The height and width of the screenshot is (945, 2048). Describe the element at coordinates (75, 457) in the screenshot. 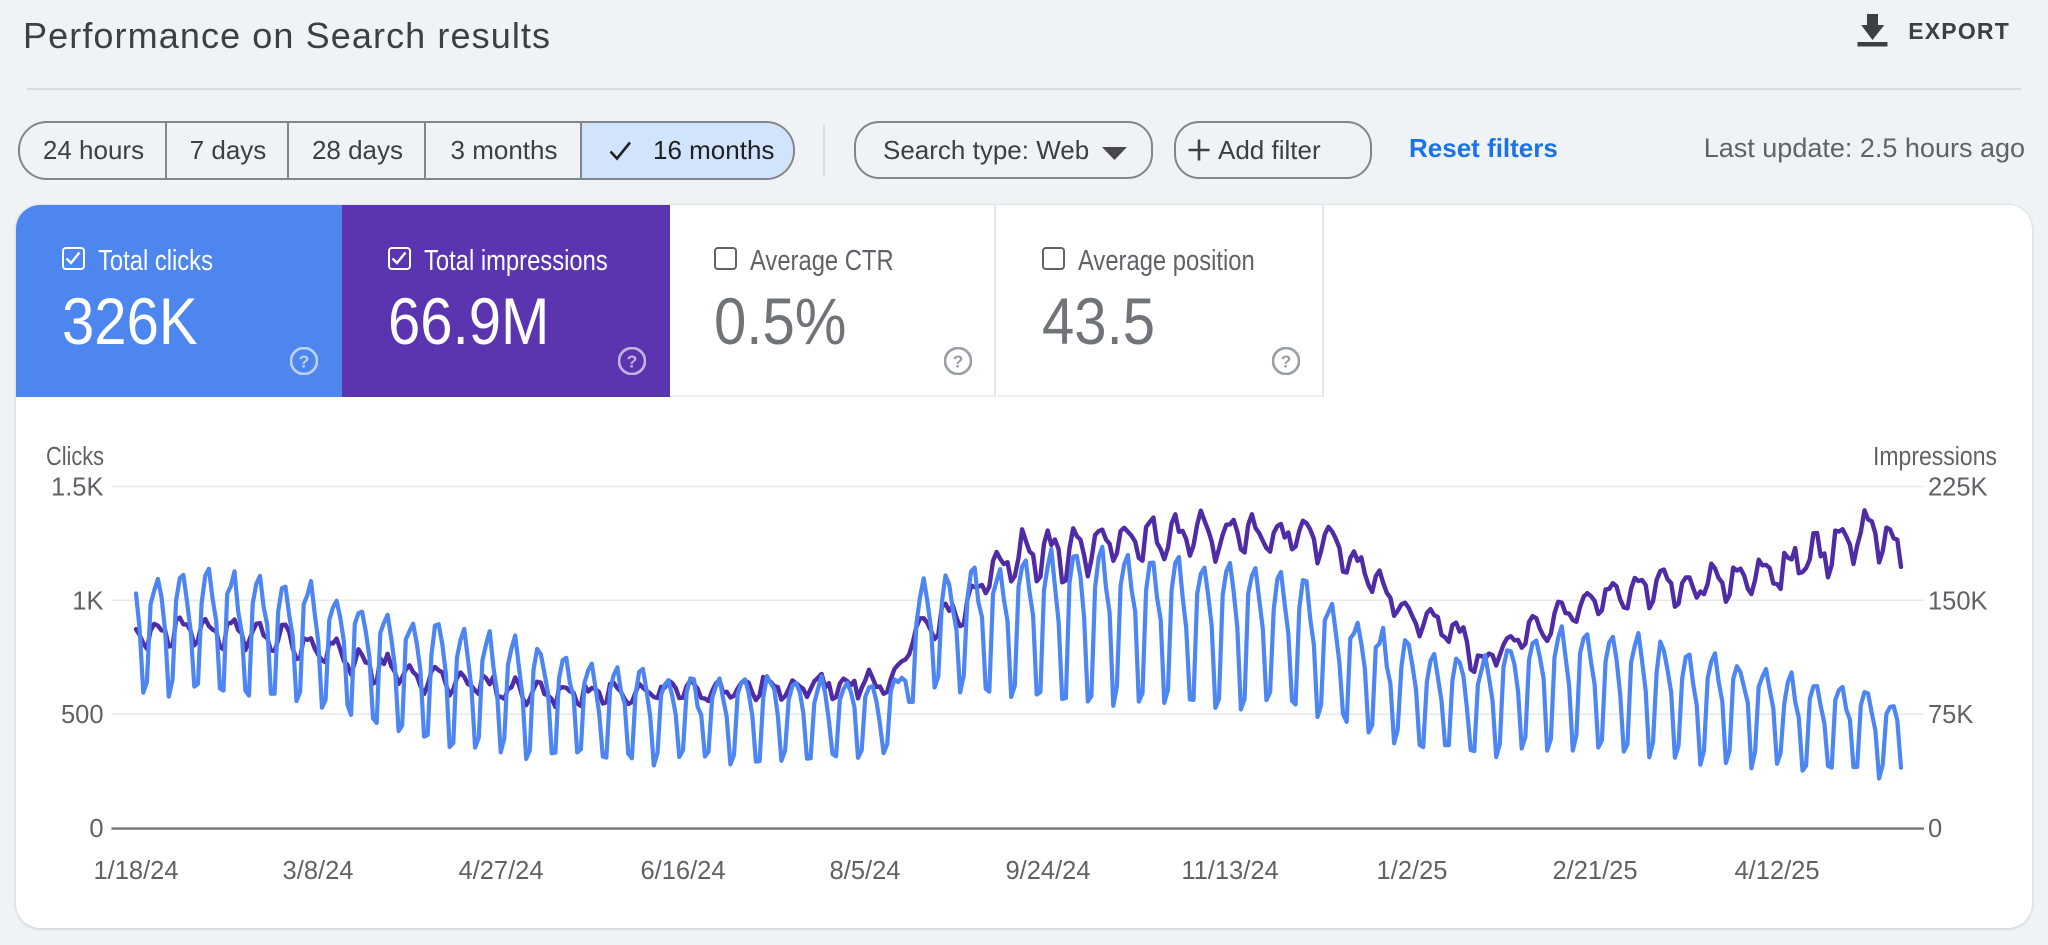

I see `svg-text: Clicks` at that location.